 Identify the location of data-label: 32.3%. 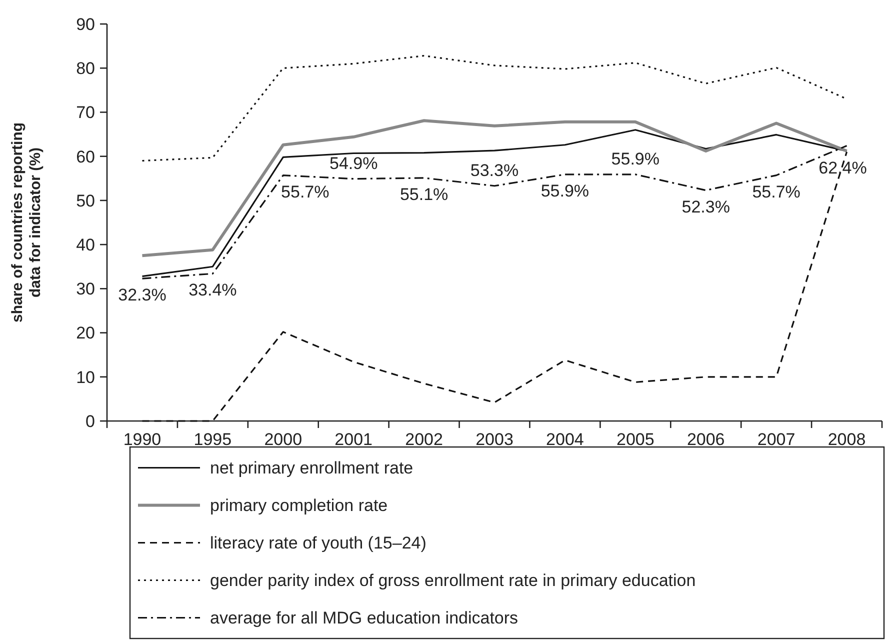
(142, 295).